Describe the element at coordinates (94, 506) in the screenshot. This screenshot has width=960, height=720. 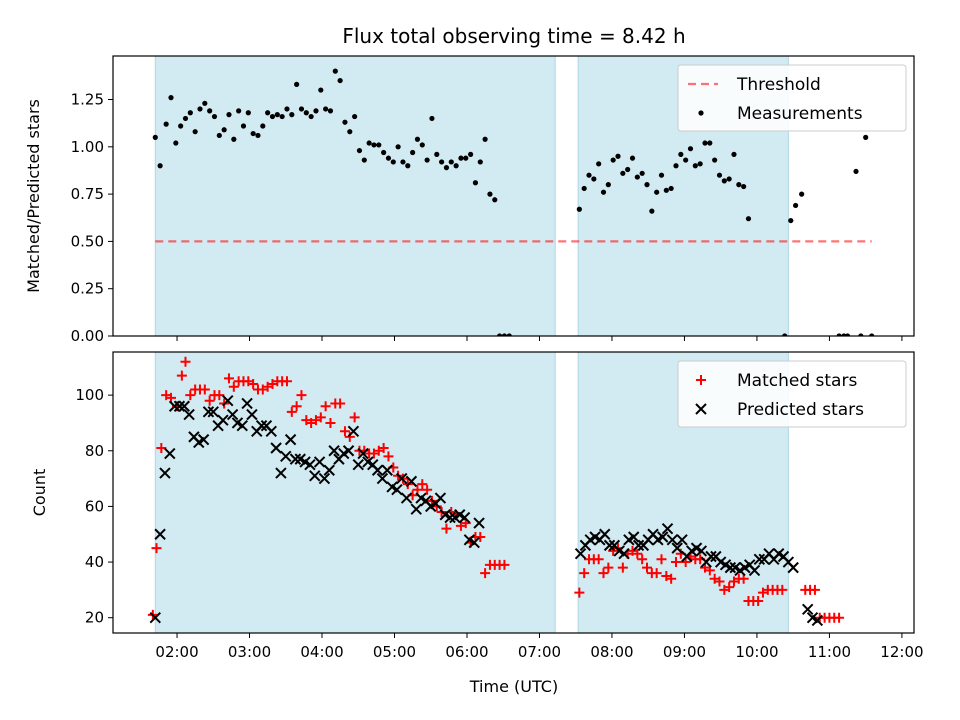
I see `y-tick-label: 60` at that location.